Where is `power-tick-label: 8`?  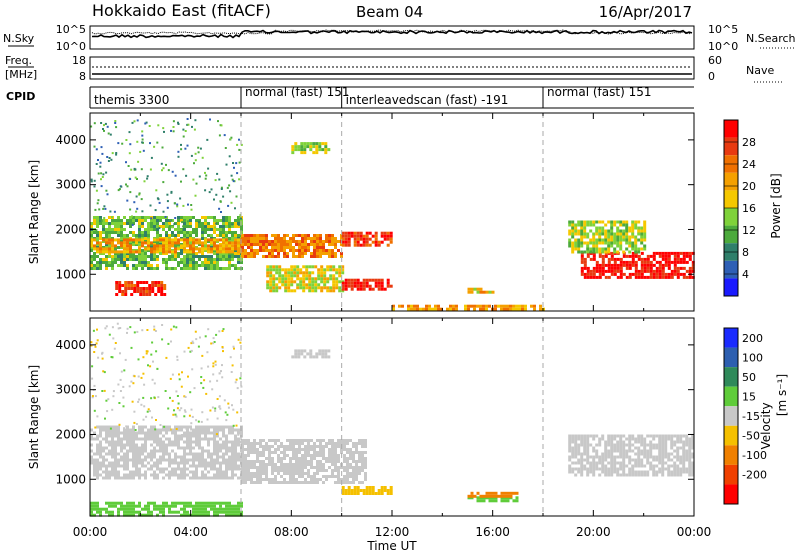 power-tick-label: 8 is located at coordinates (745, 252).